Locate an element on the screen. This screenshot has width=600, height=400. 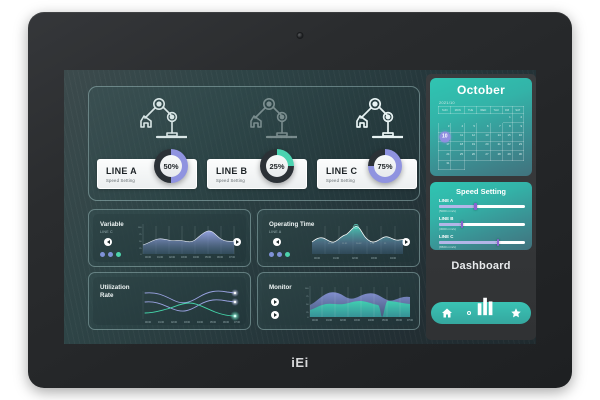
calendar-day: 25 is located at coordinates (458, 155).